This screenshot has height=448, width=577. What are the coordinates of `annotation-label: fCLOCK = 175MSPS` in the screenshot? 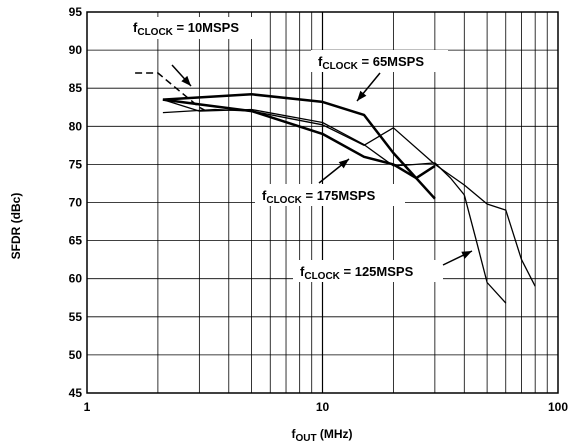 It's located at (319, 197).